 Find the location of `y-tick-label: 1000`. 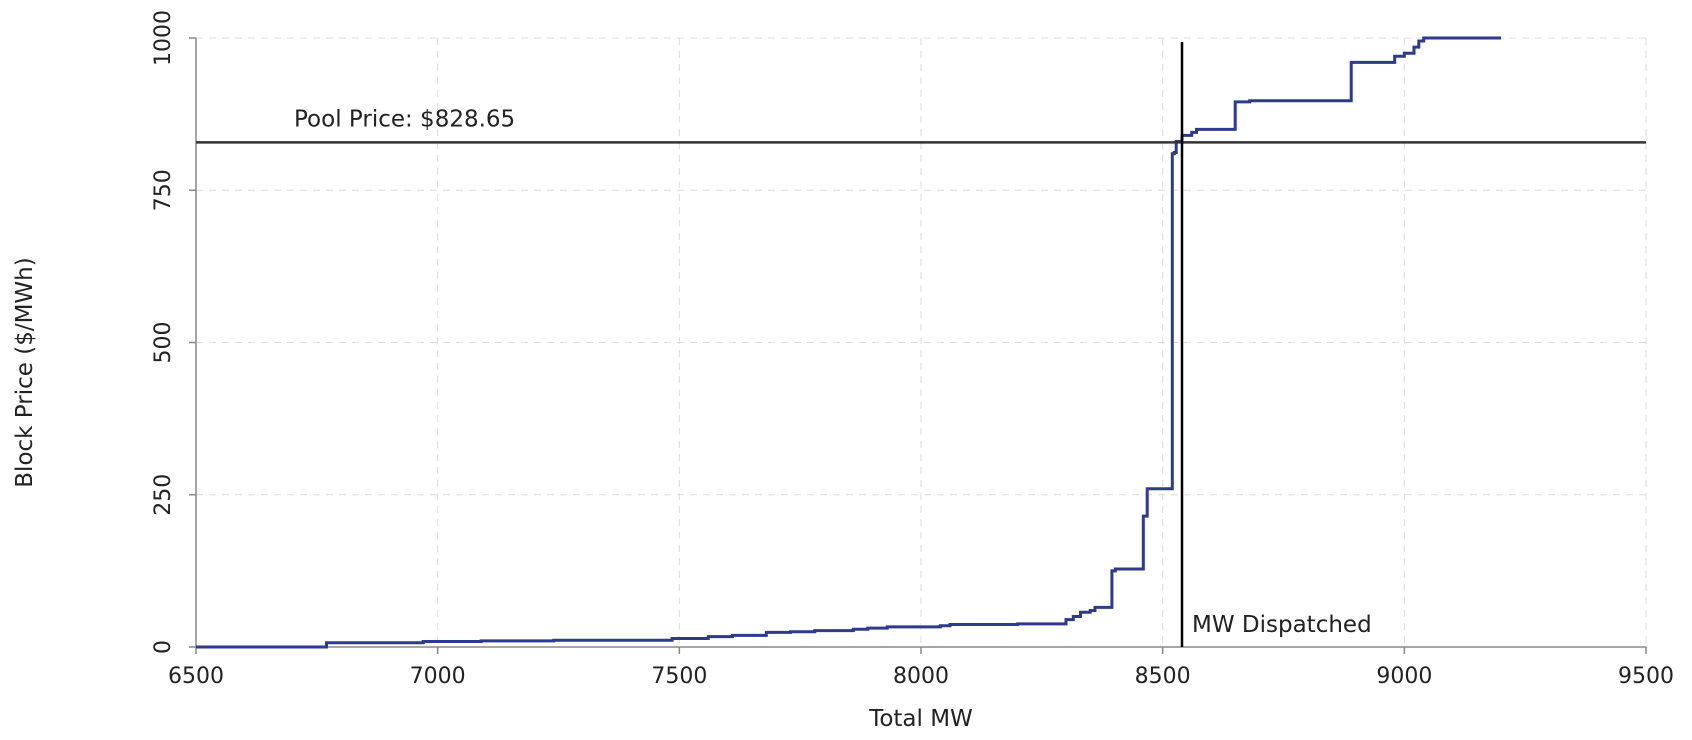

y-tick-label: 1000 is located at coordinates (163, 38).